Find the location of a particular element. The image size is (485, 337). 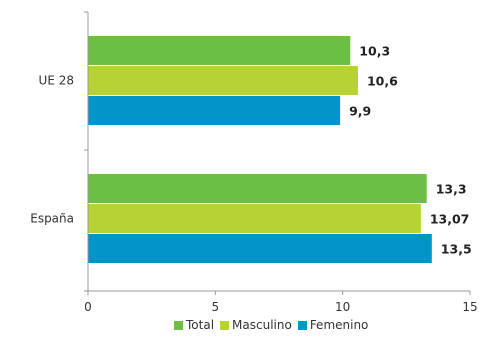

legend-item-femenino: Femenino is located at coordinates (333, 325).